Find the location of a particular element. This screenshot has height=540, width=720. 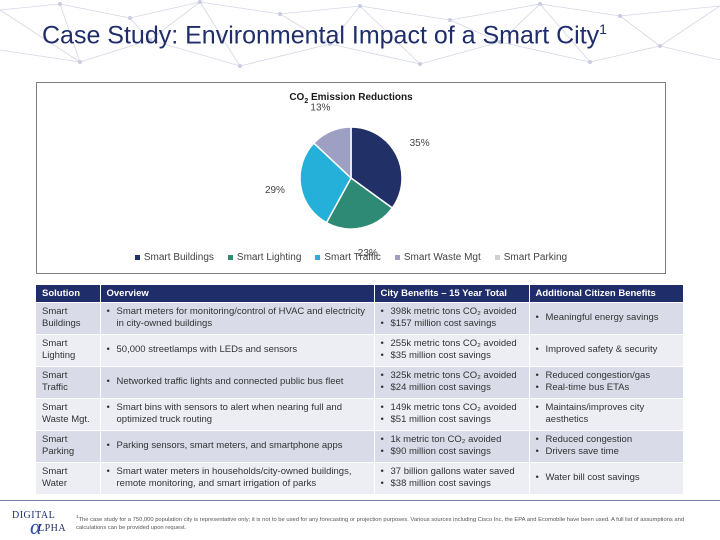

slice-label: 35% is located at coordinates (420, 143).